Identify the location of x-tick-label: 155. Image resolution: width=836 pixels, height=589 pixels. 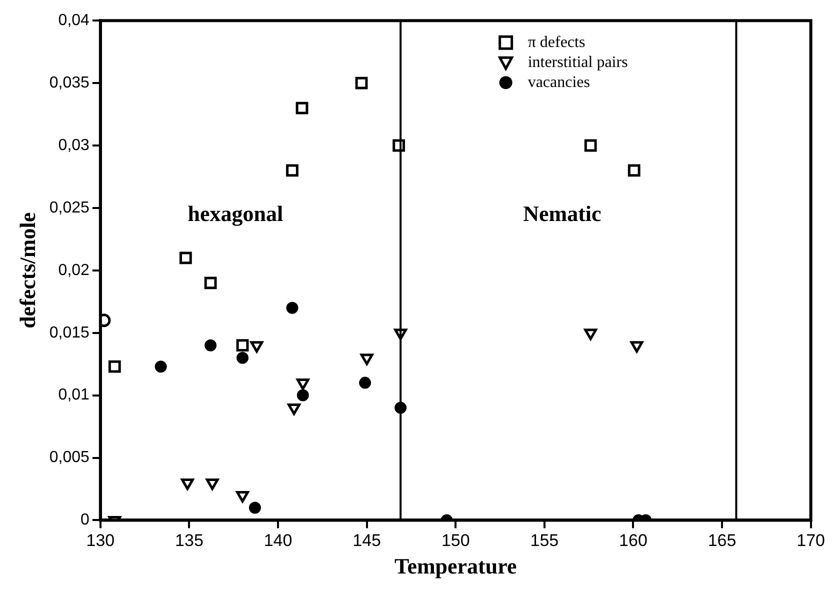
(544, 540).